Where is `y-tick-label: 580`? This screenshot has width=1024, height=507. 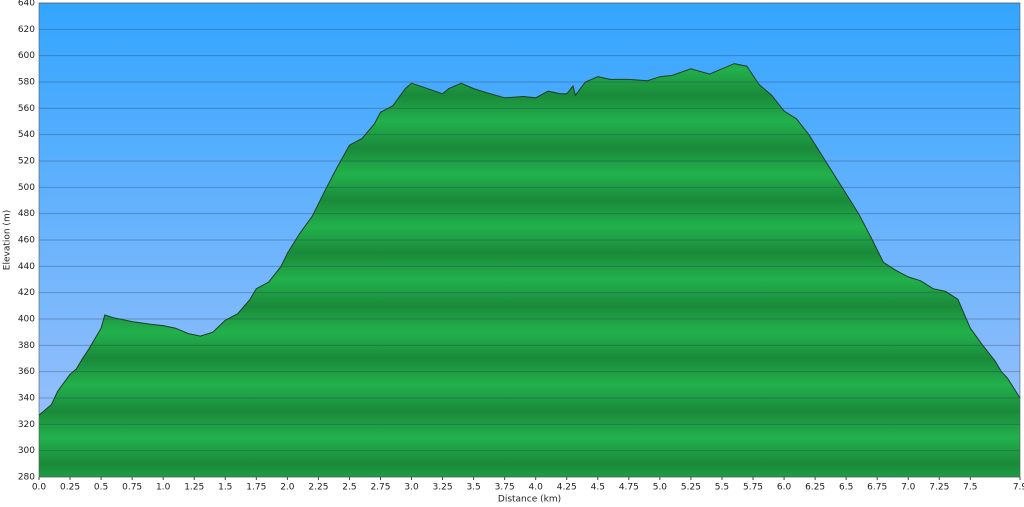 y-tick-label: 580 is located at coordinates (26, 83).